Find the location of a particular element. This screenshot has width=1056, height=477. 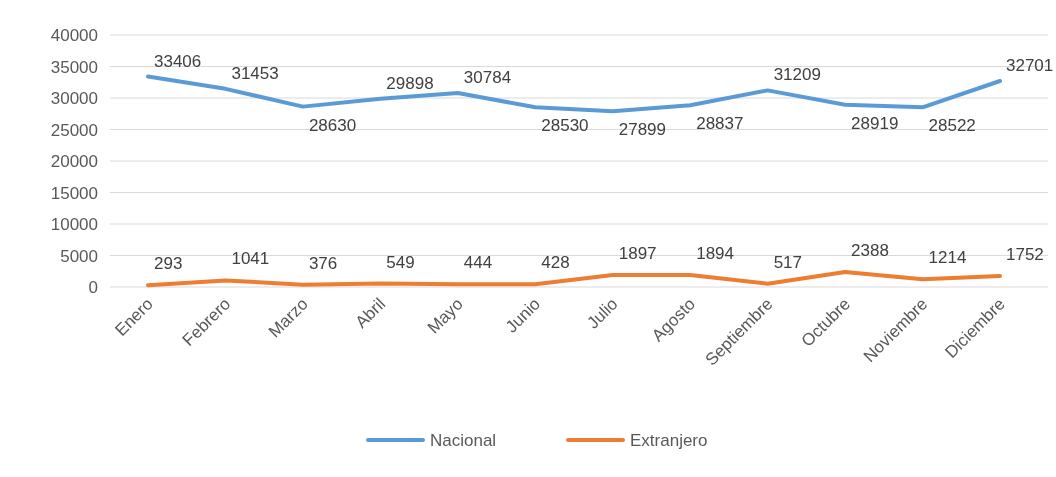

data-label: 28522 is located at coordinates (952, 126).